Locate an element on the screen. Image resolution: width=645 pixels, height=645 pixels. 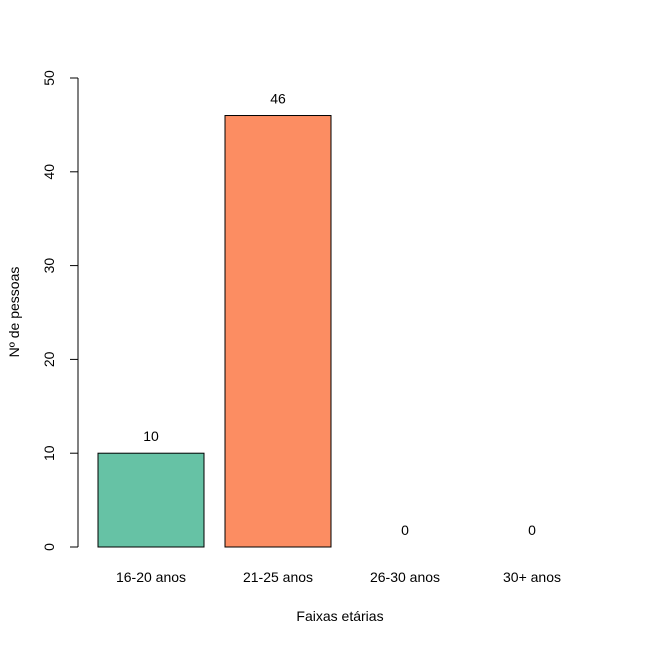
x-tick-label: 26-30 anos is located at coordinates (405, 577).